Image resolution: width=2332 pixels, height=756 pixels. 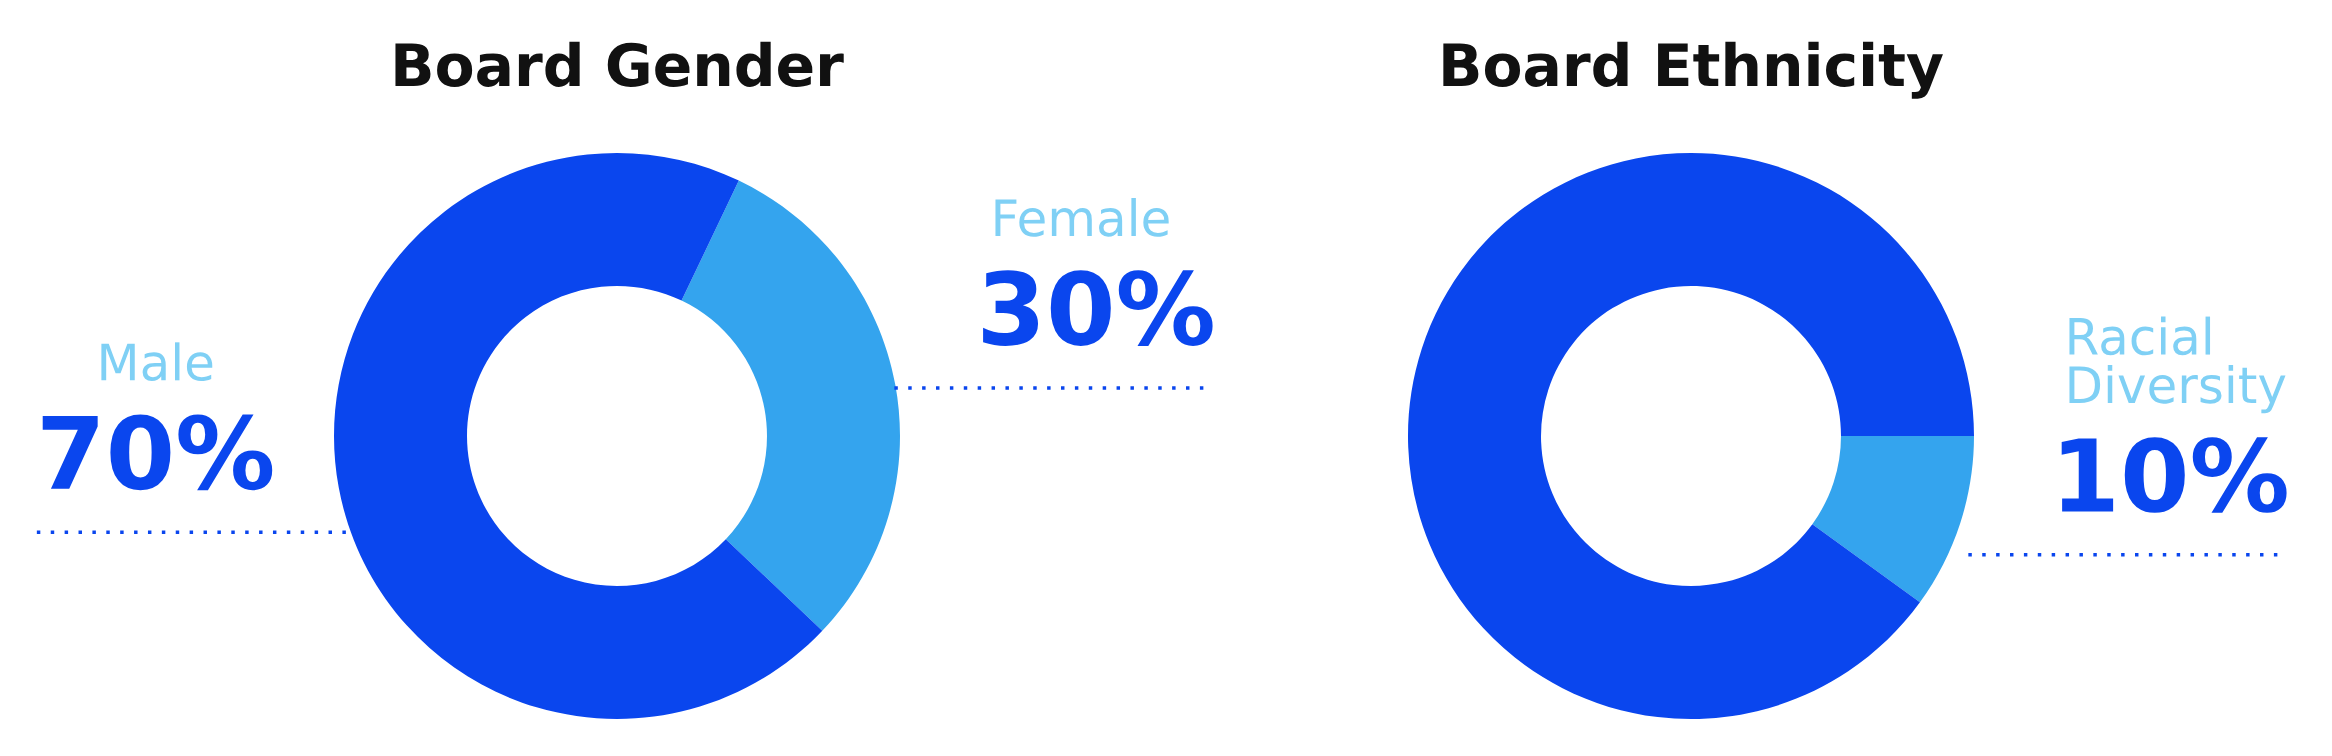 I want to click on data-label: 30%, so click(x=1098, y=308).